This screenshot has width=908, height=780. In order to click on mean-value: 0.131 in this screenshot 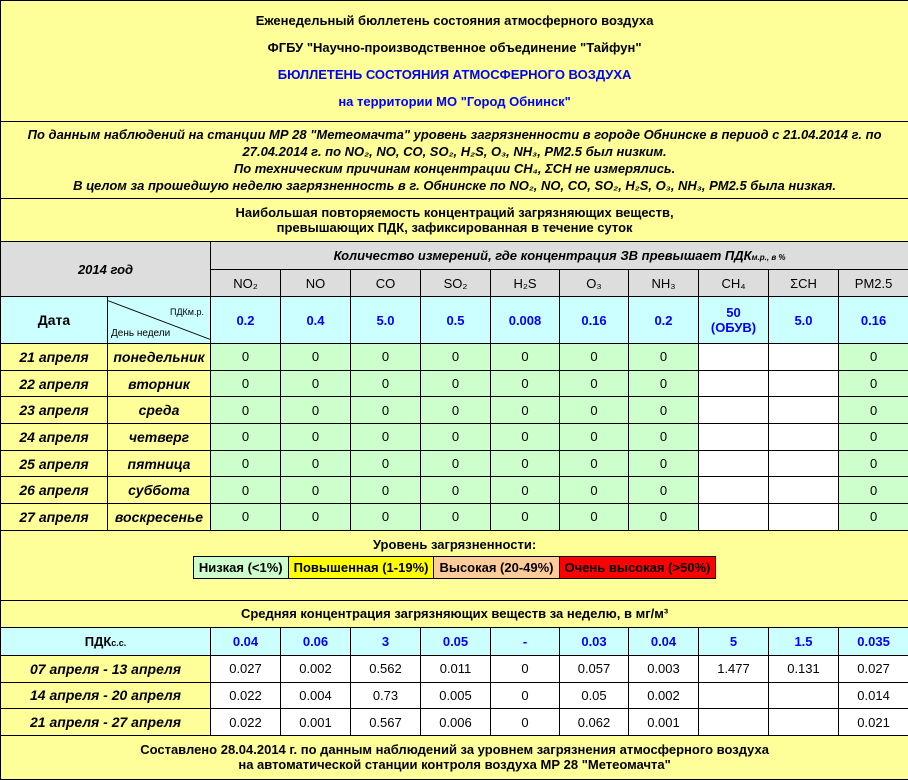, I will do `click(804, 668)`.